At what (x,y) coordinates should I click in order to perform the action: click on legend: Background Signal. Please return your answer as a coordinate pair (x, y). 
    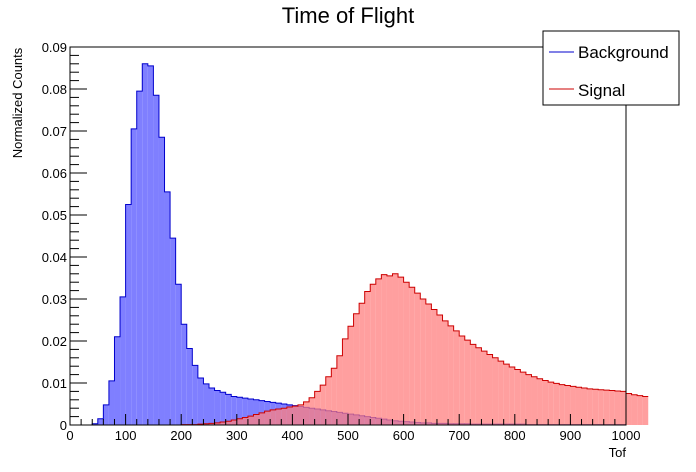
    Looking at the image, I should click on (611, 68).